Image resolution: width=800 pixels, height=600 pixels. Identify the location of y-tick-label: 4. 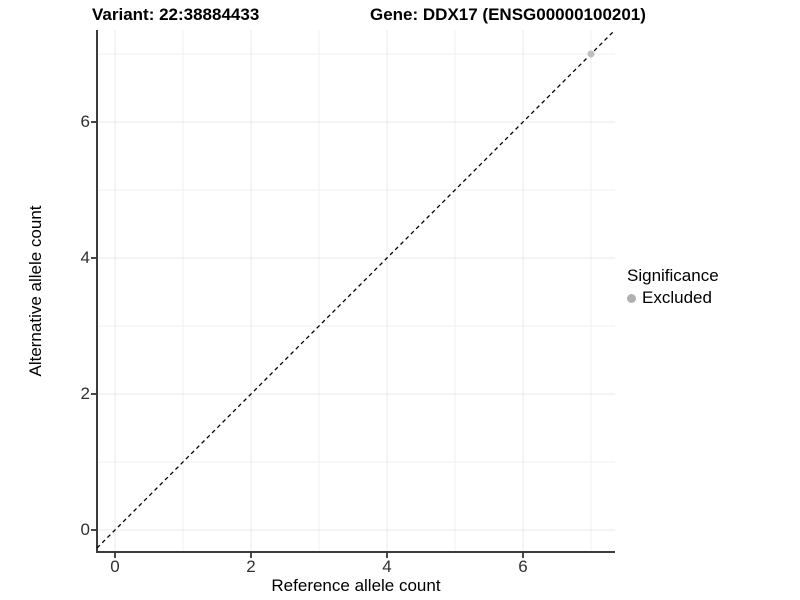
(85, 257).